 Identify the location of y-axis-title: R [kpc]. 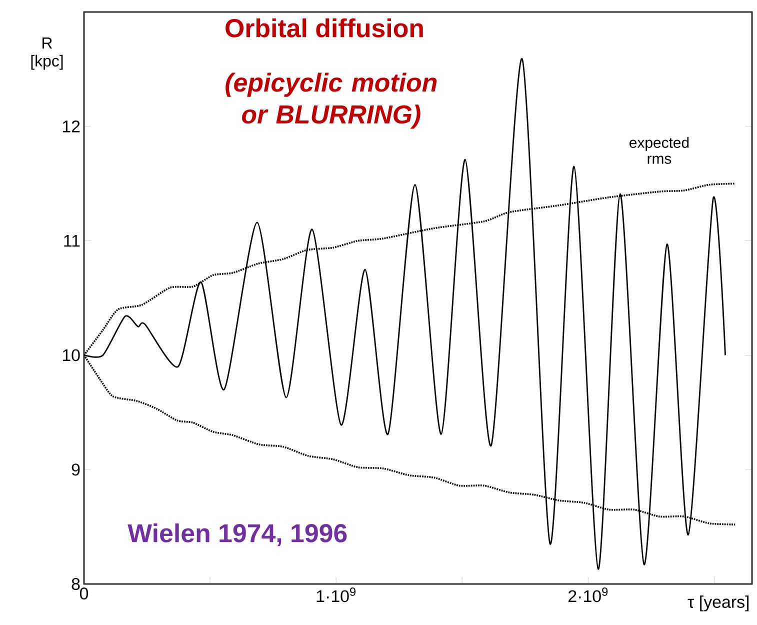
(47, 54).